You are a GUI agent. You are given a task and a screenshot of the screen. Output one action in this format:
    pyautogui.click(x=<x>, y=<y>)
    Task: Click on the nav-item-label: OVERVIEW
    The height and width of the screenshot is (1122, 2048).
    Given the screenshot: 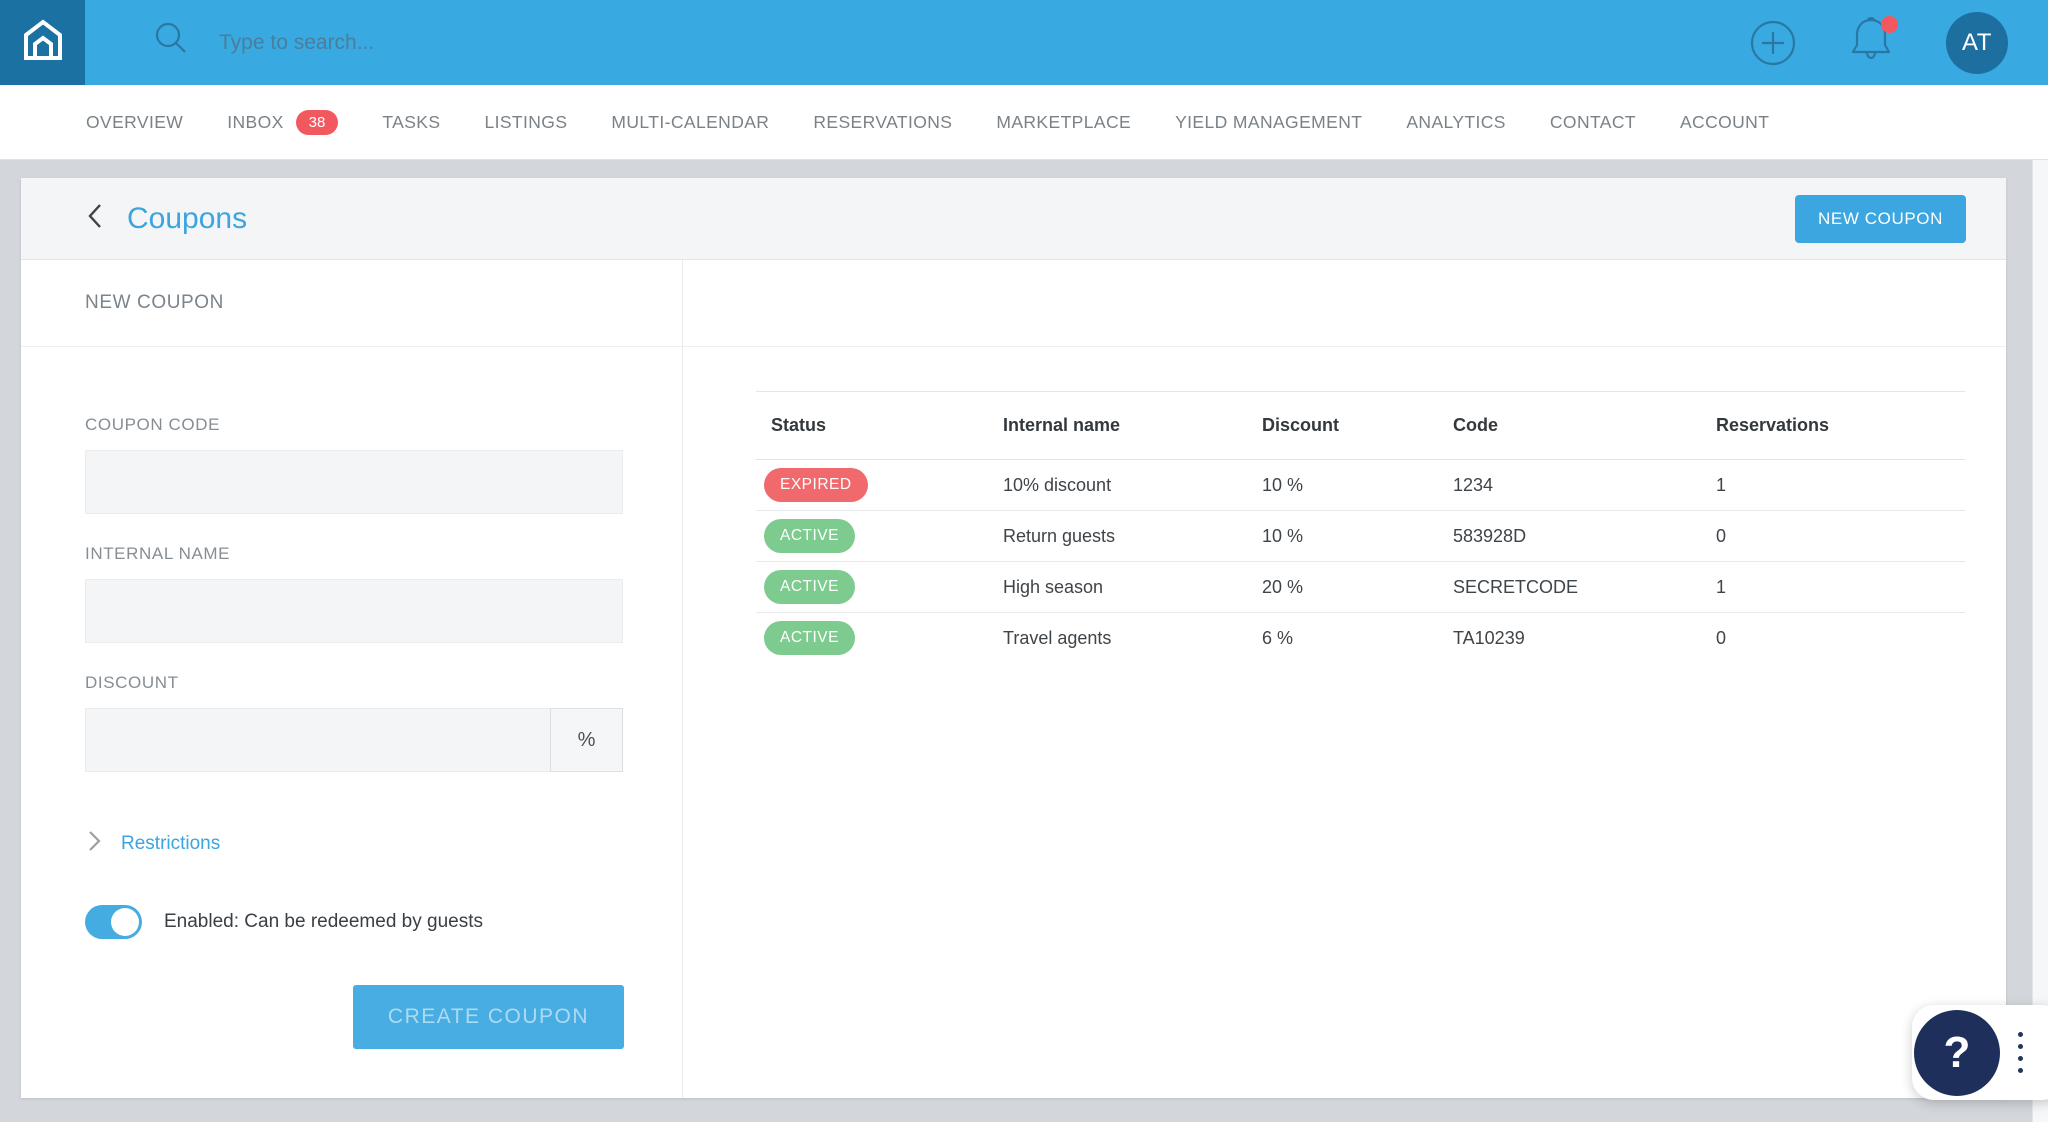 What is the action you would take?
    pyautogui.click(x=135, y=121)
    